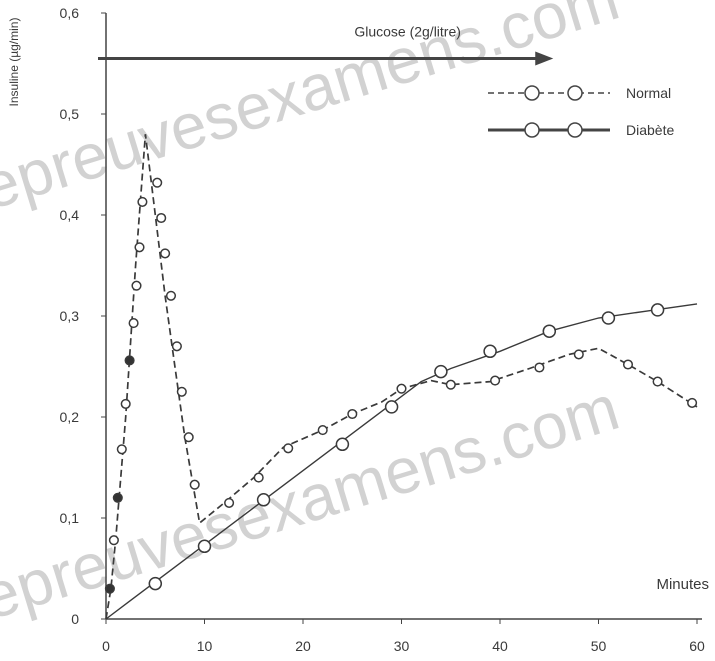  I want to click on legend: Normal Diabète, so click(581, 111).